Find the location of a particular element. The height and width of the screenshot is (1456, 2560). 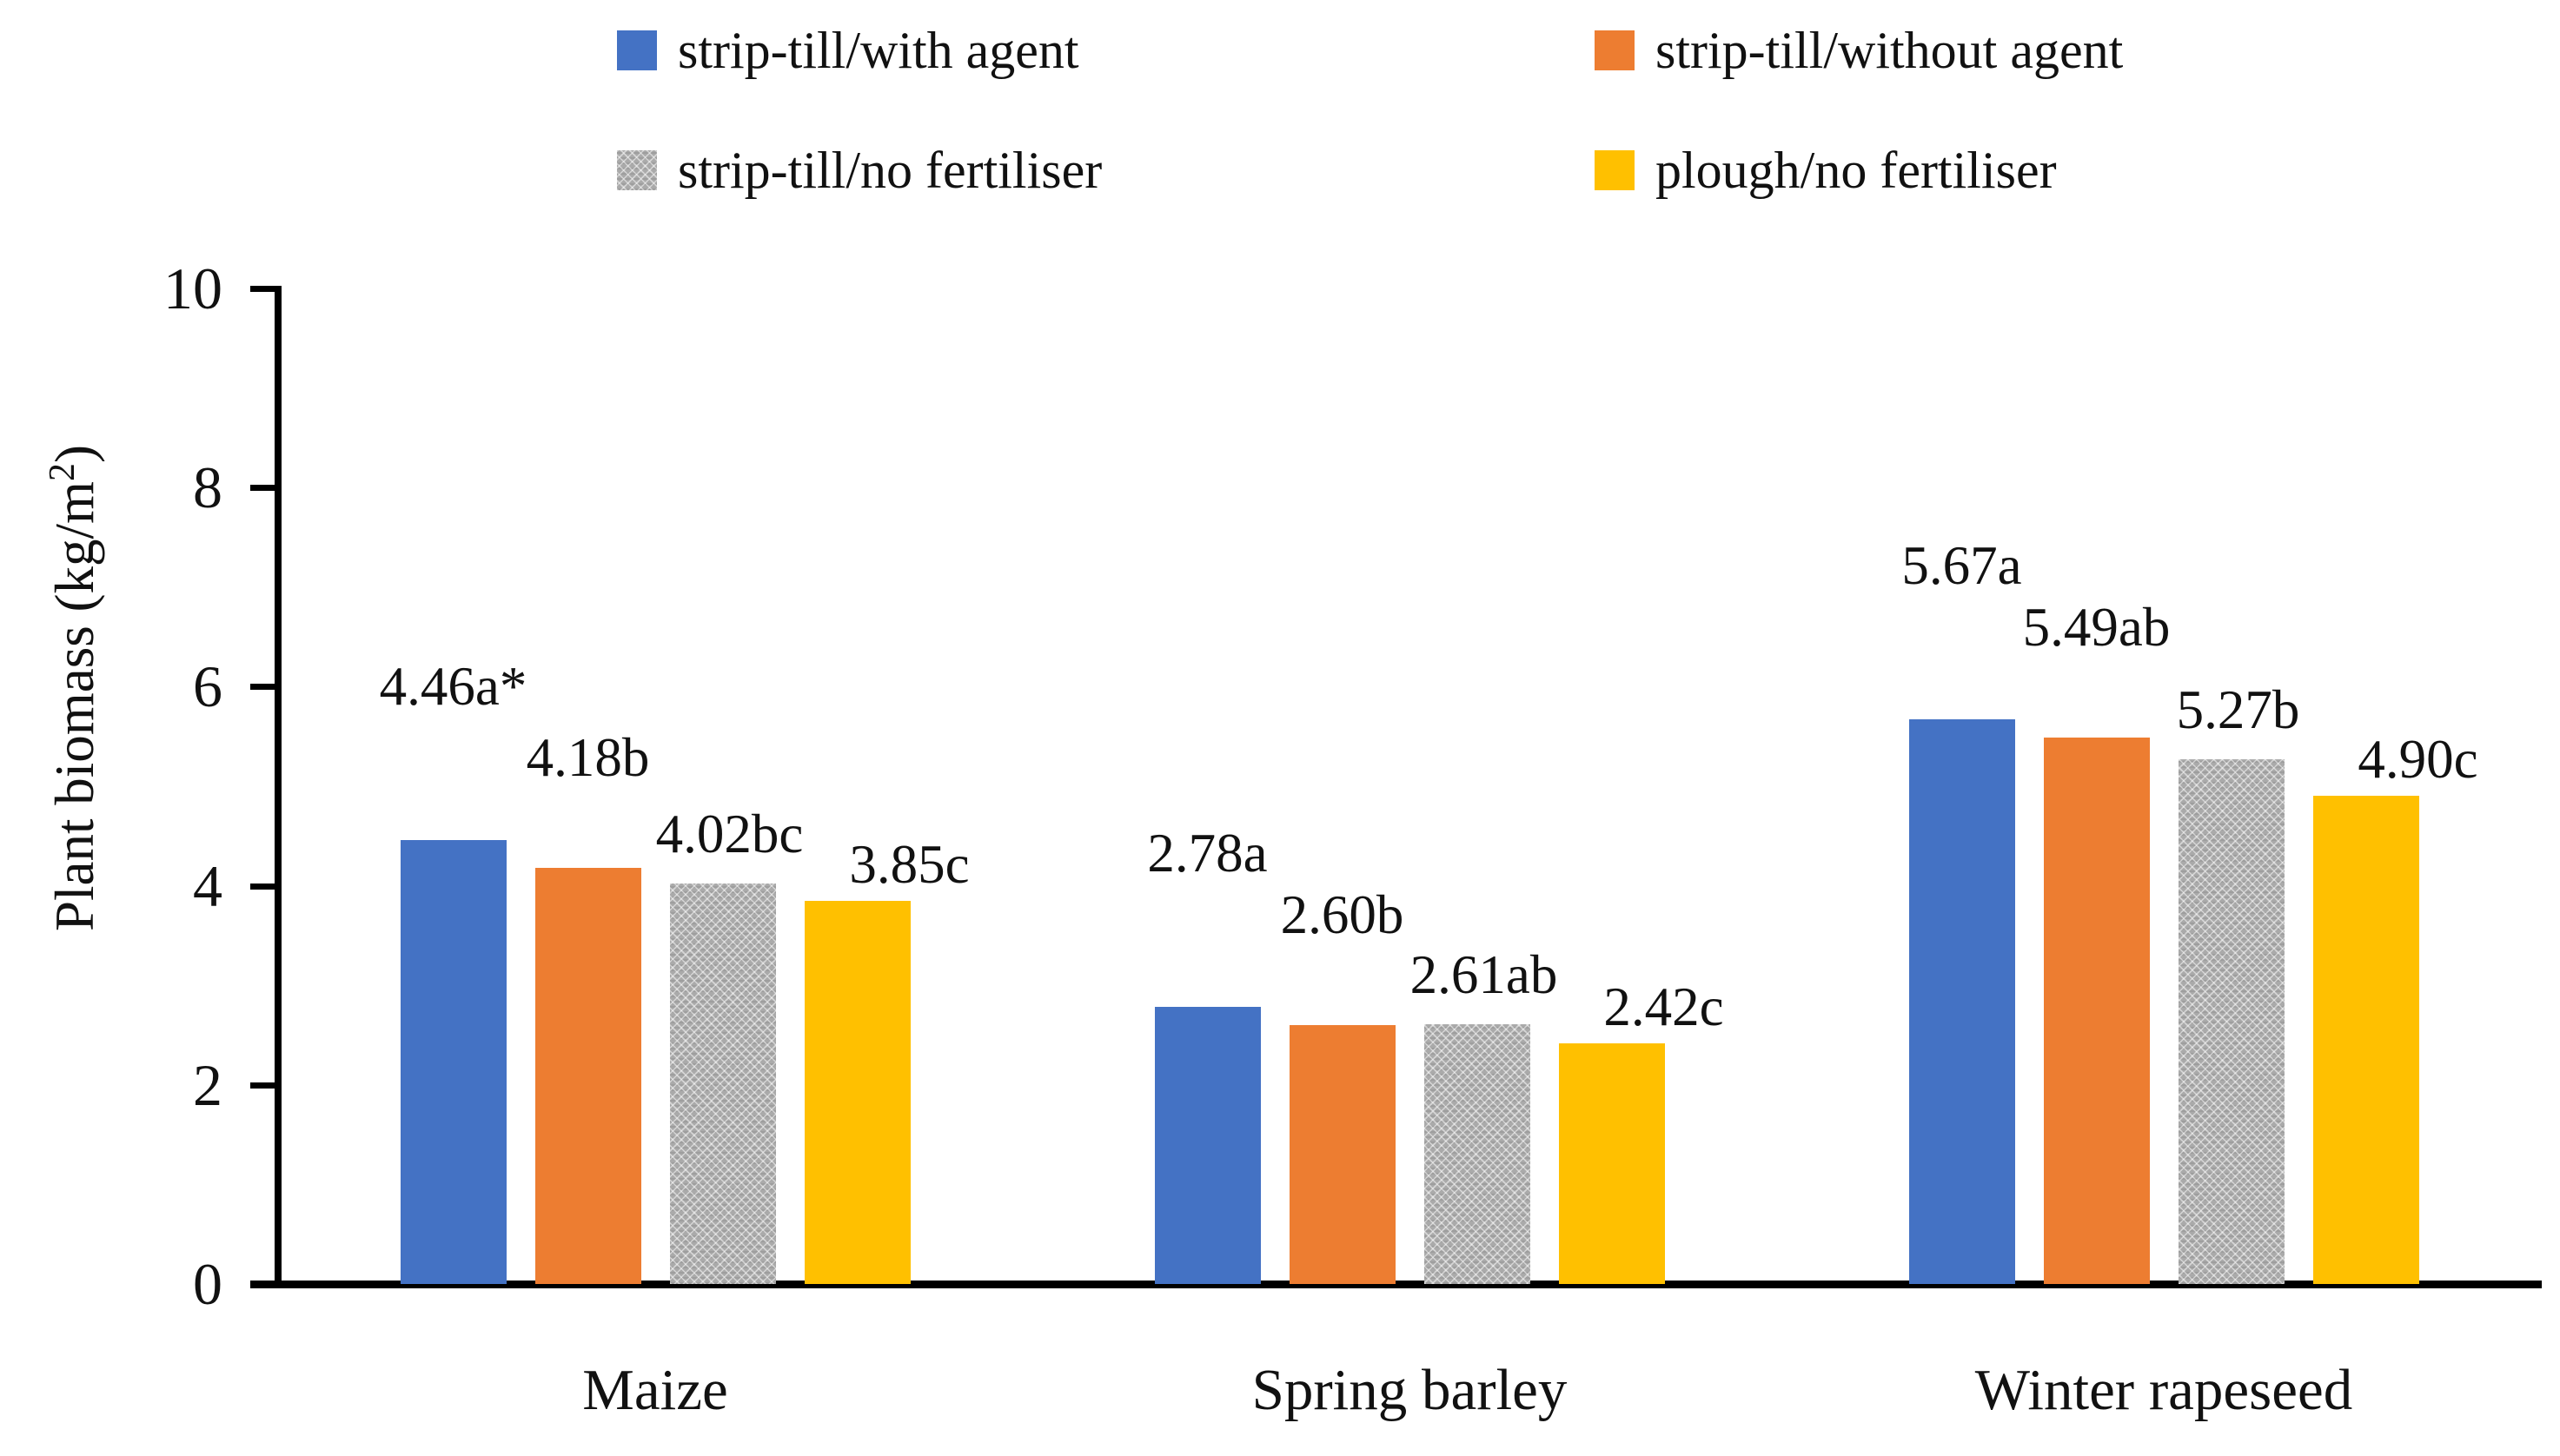

data-label: 4.90c is located at coordinates (2418, 760).